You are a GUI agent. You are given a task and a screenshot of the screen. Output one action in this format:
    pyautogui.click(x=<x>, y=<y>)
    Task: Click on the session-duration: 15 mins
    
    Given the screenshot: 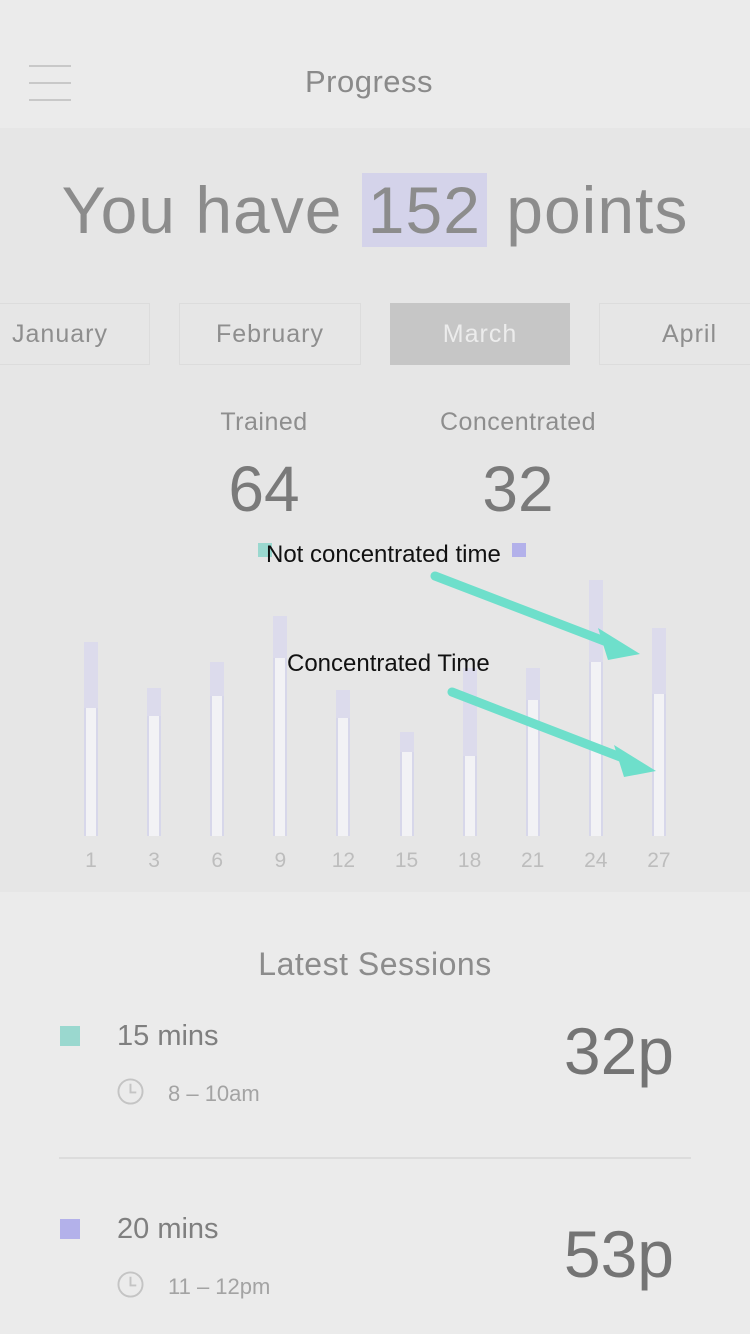 What is the action you would take?
    pyautogui.click(x=168, y=1036)
    